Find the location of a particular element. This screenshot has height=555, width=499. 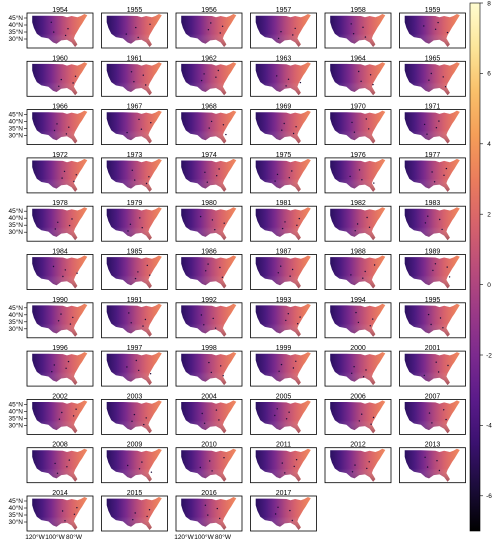

panel-year-label: 2000 is located at coordinates (358, 348).